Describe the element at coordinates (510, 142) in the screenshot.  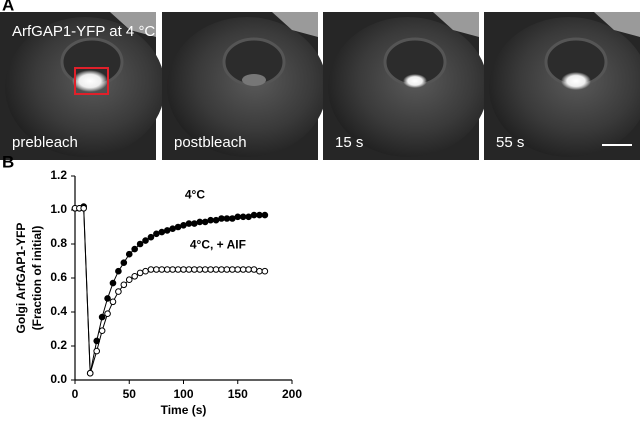
I see `caption: 55 s` at that location.